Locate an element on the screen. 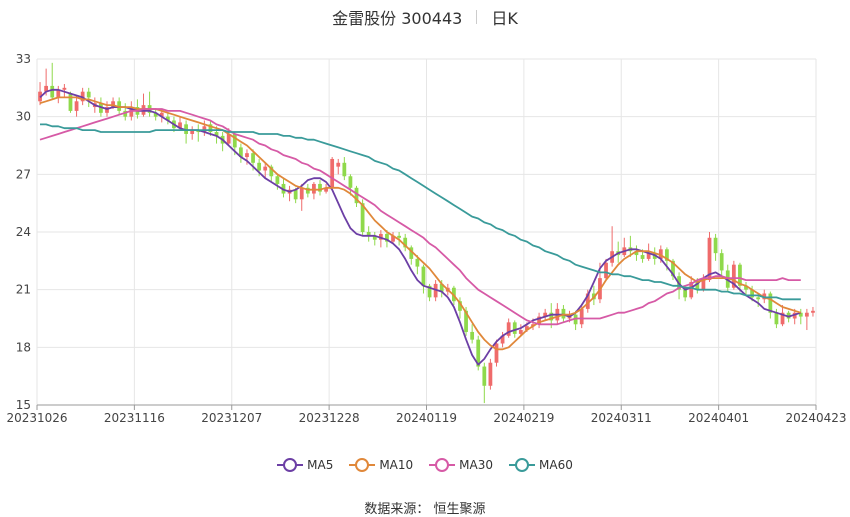 This screenshot has width=850, height=517. data-source: 数据来源： 恒生聚源 is located at coordinates (425, 509).